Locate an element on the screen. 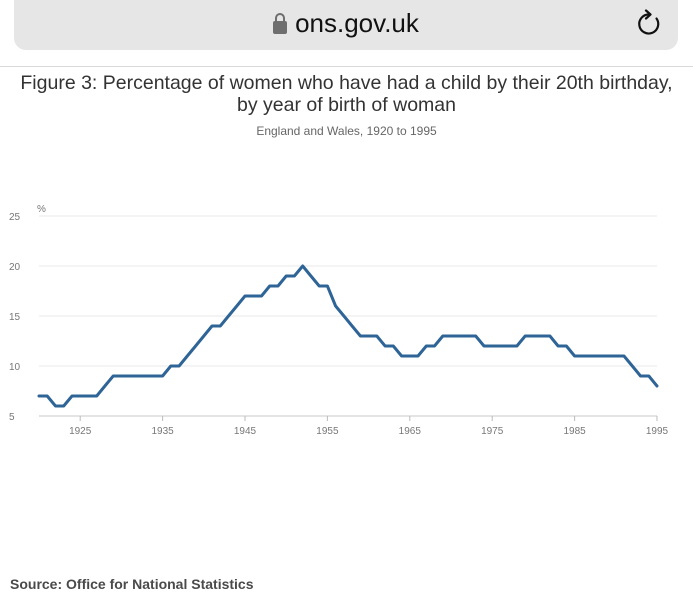  x-tick-label: 1945 is located at coordinates (245, 431).